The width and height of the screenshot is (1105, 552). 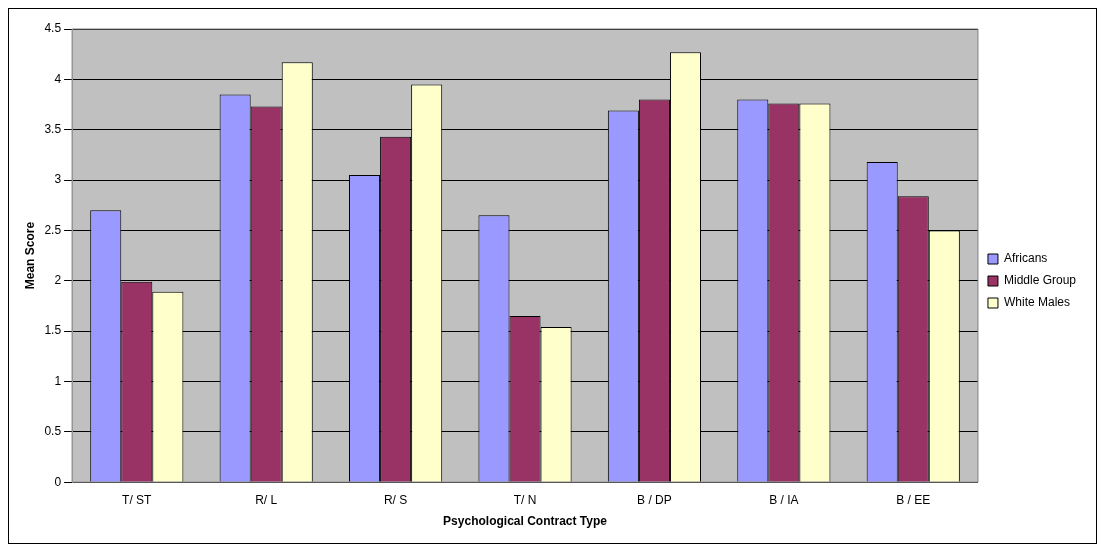 What do you see at coordinates (1025, 258) in the screenshot?
I see `legend-label: Africans` at bounding box center [1025, 258].